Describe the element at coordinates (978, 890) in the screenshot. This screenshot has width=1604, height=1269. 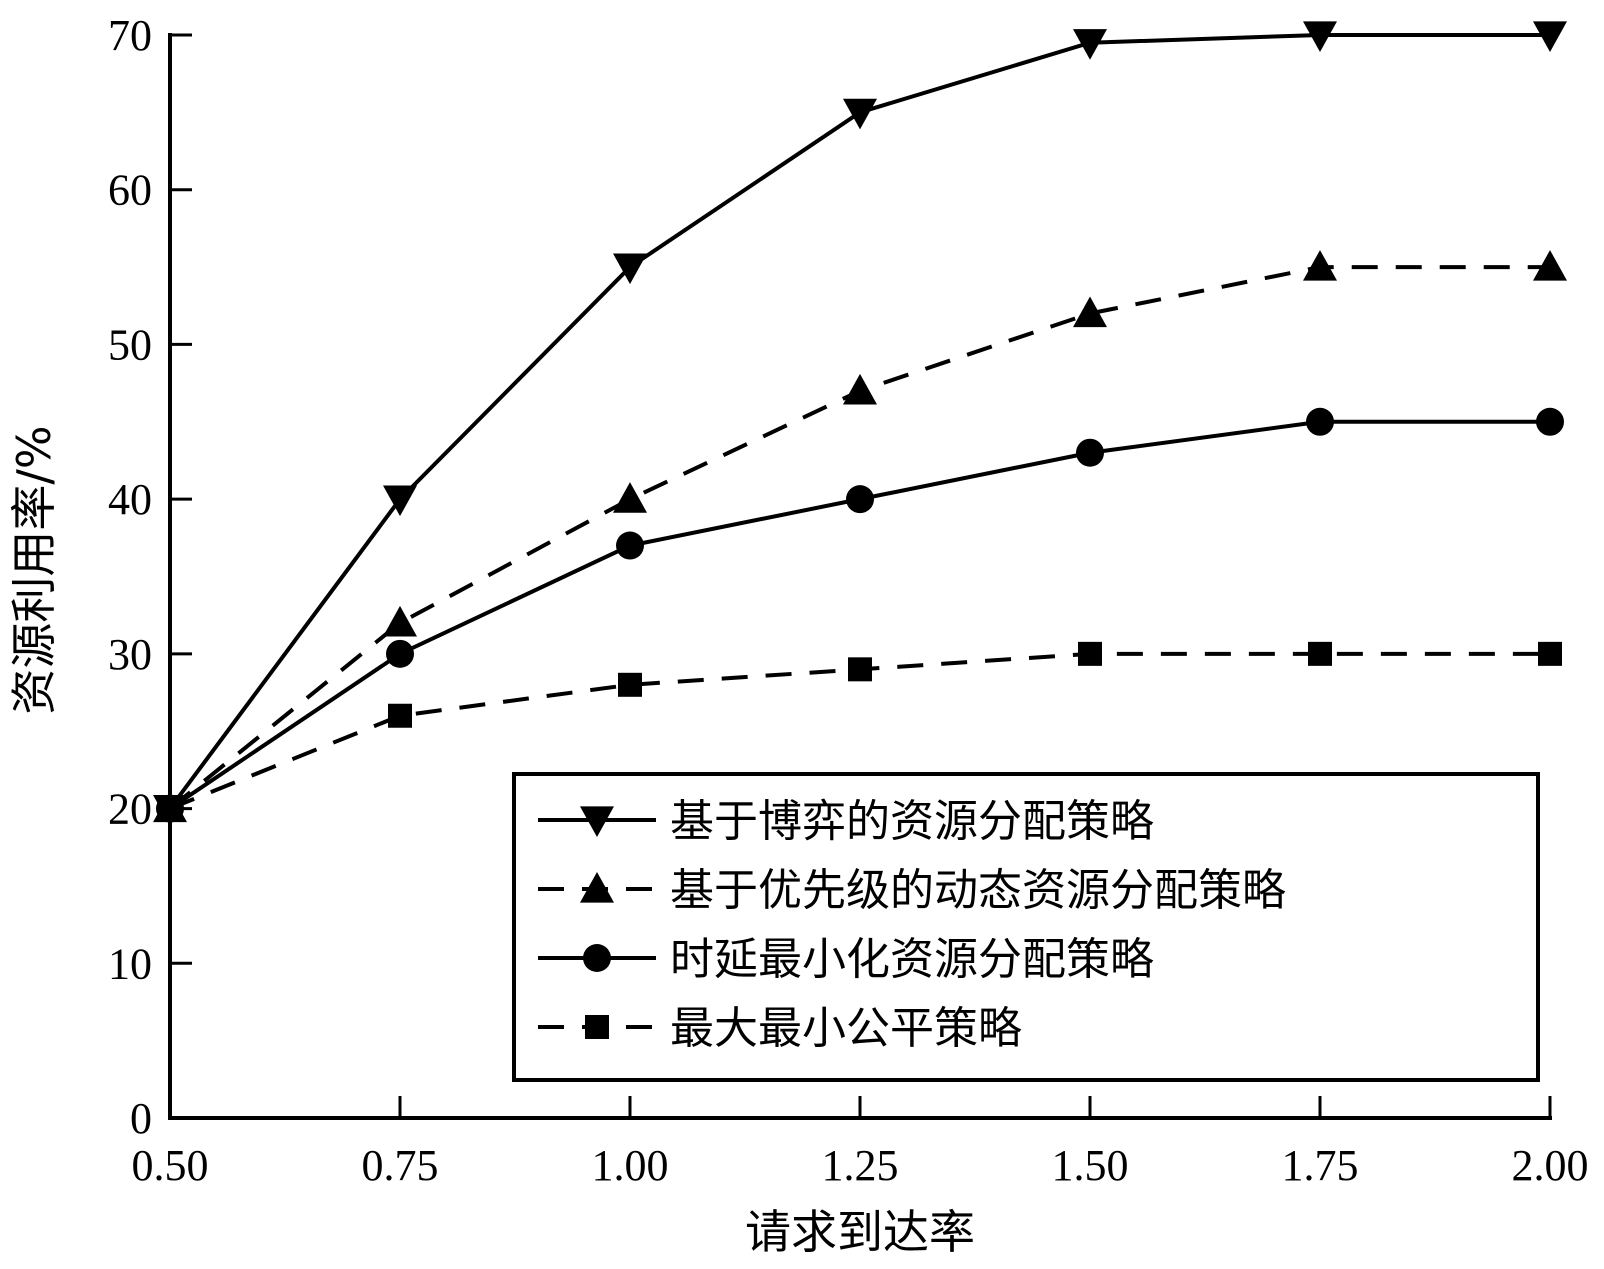
I see `legend-label-2: 基于优先级的动态资源分配策略` at that location.